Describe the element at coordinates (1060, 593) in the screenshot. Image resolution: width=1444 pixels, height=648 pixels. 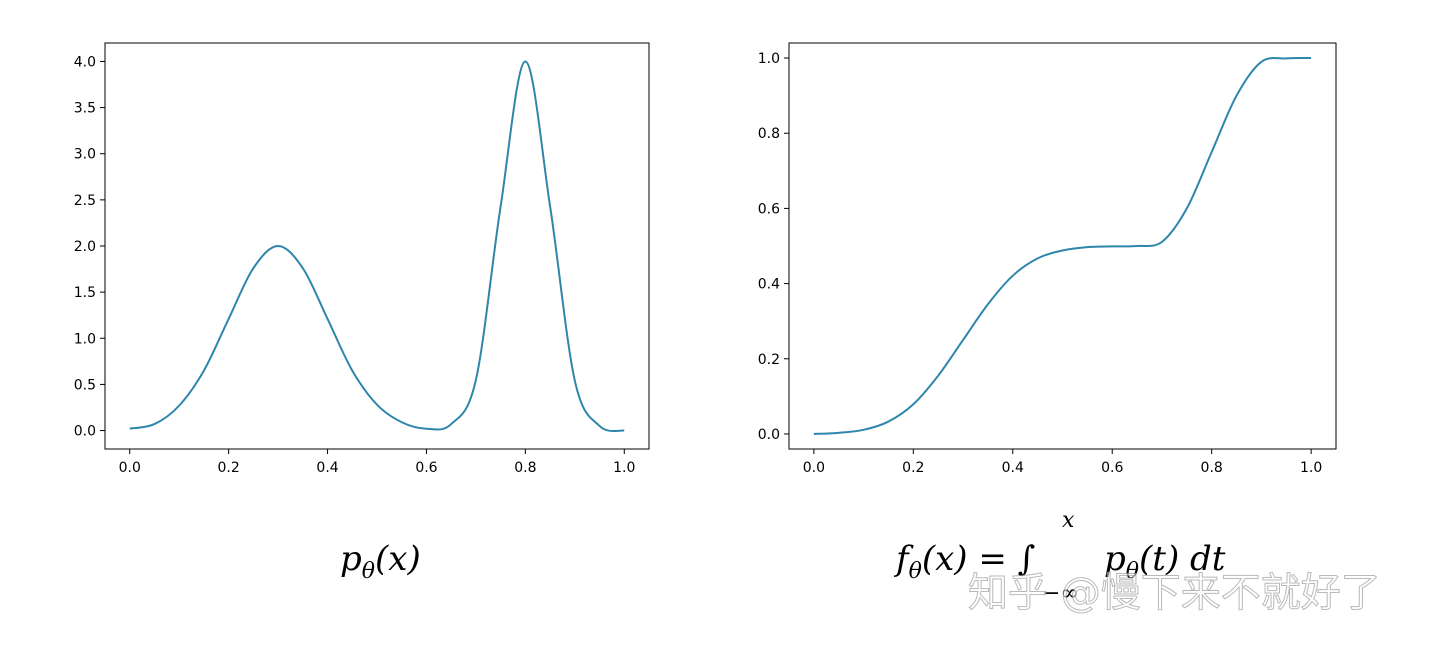
I see `cdf-caption-lower-limit: −∞` at that location.